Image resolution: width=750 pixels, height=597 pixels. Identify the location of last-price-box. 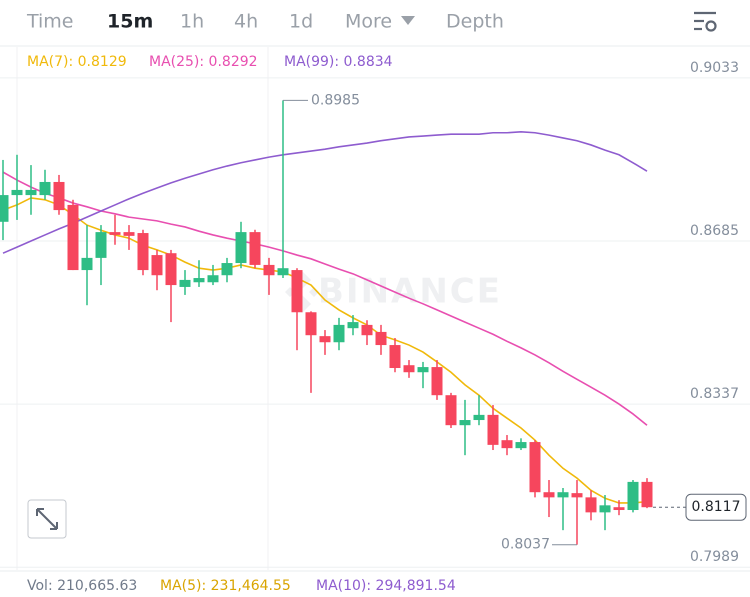
(716, 507).